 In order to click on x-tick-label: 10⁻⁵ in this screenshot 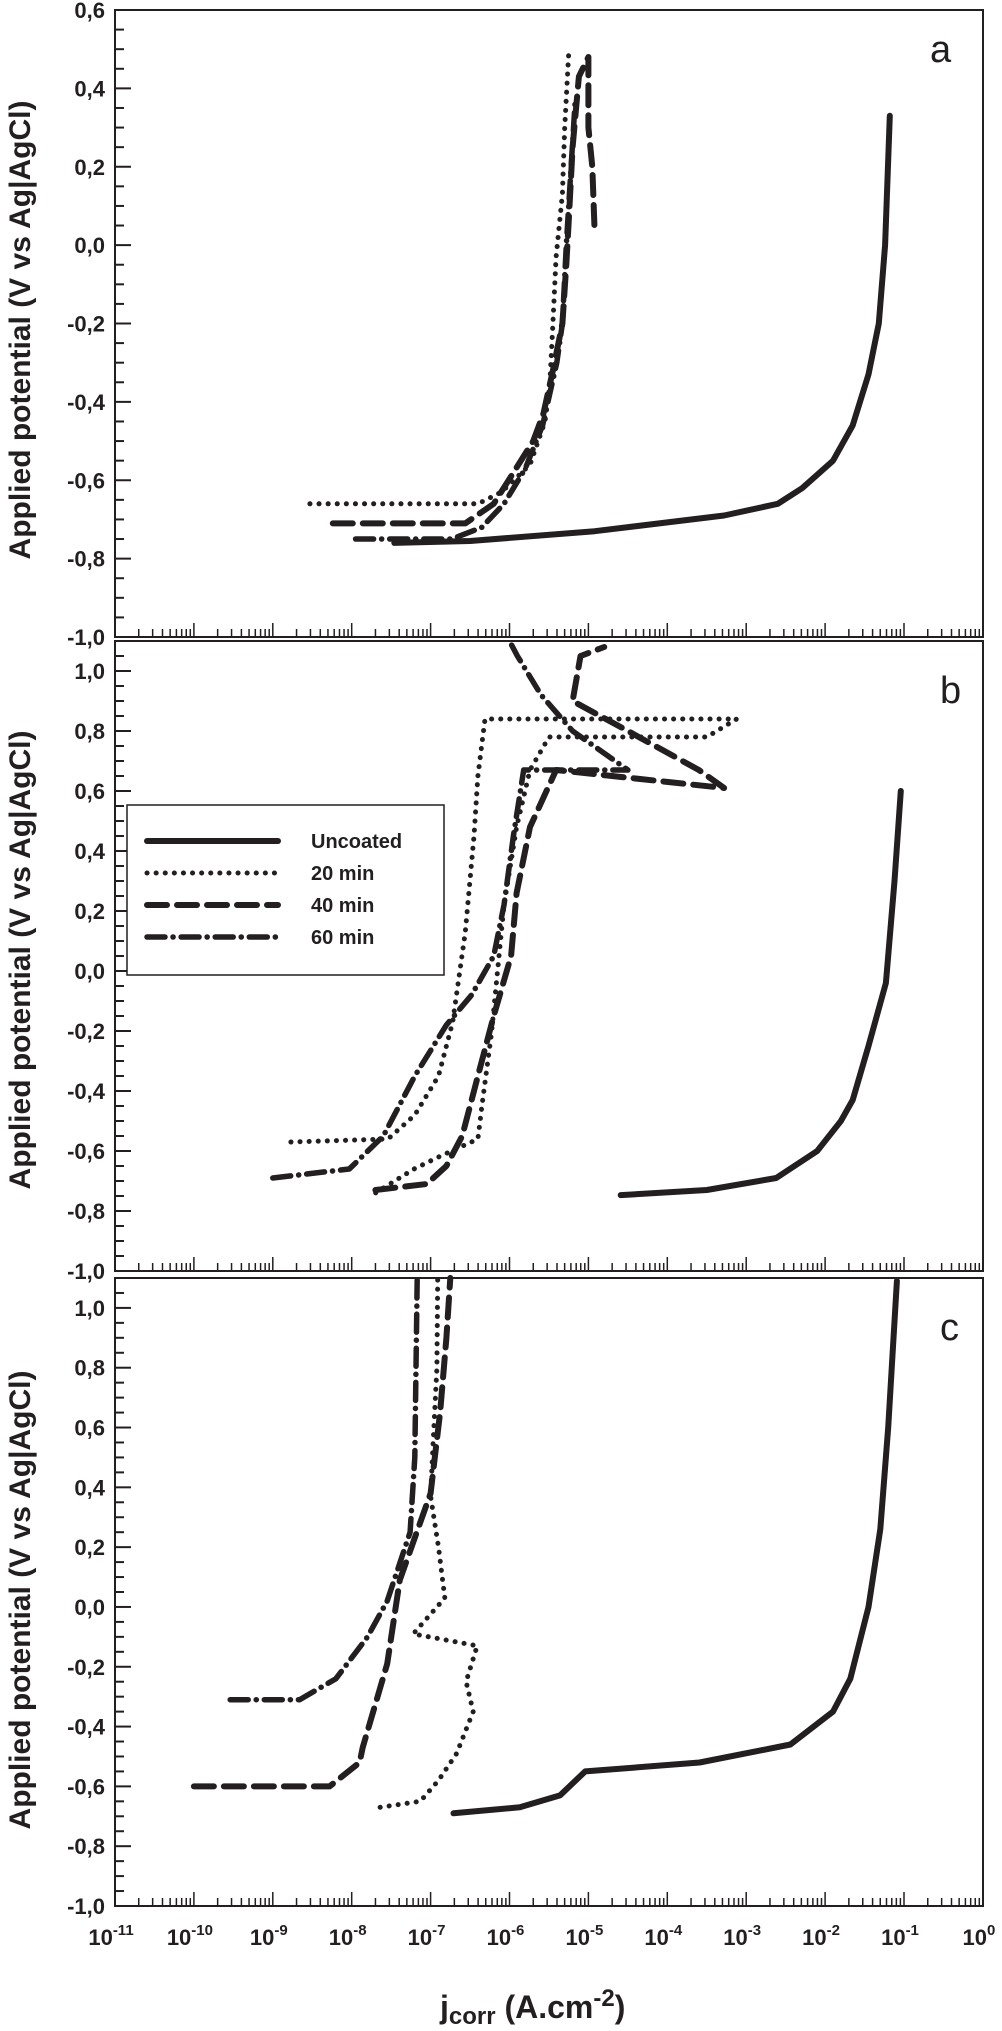, I will do `click(584, 1936)`.